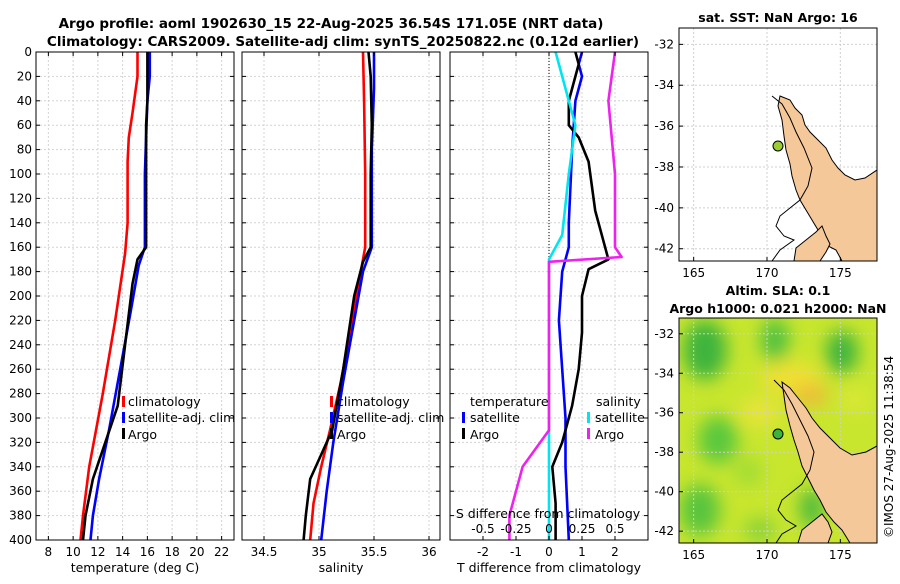  I want to click on x-tick-label: 20, so click(196, 552).